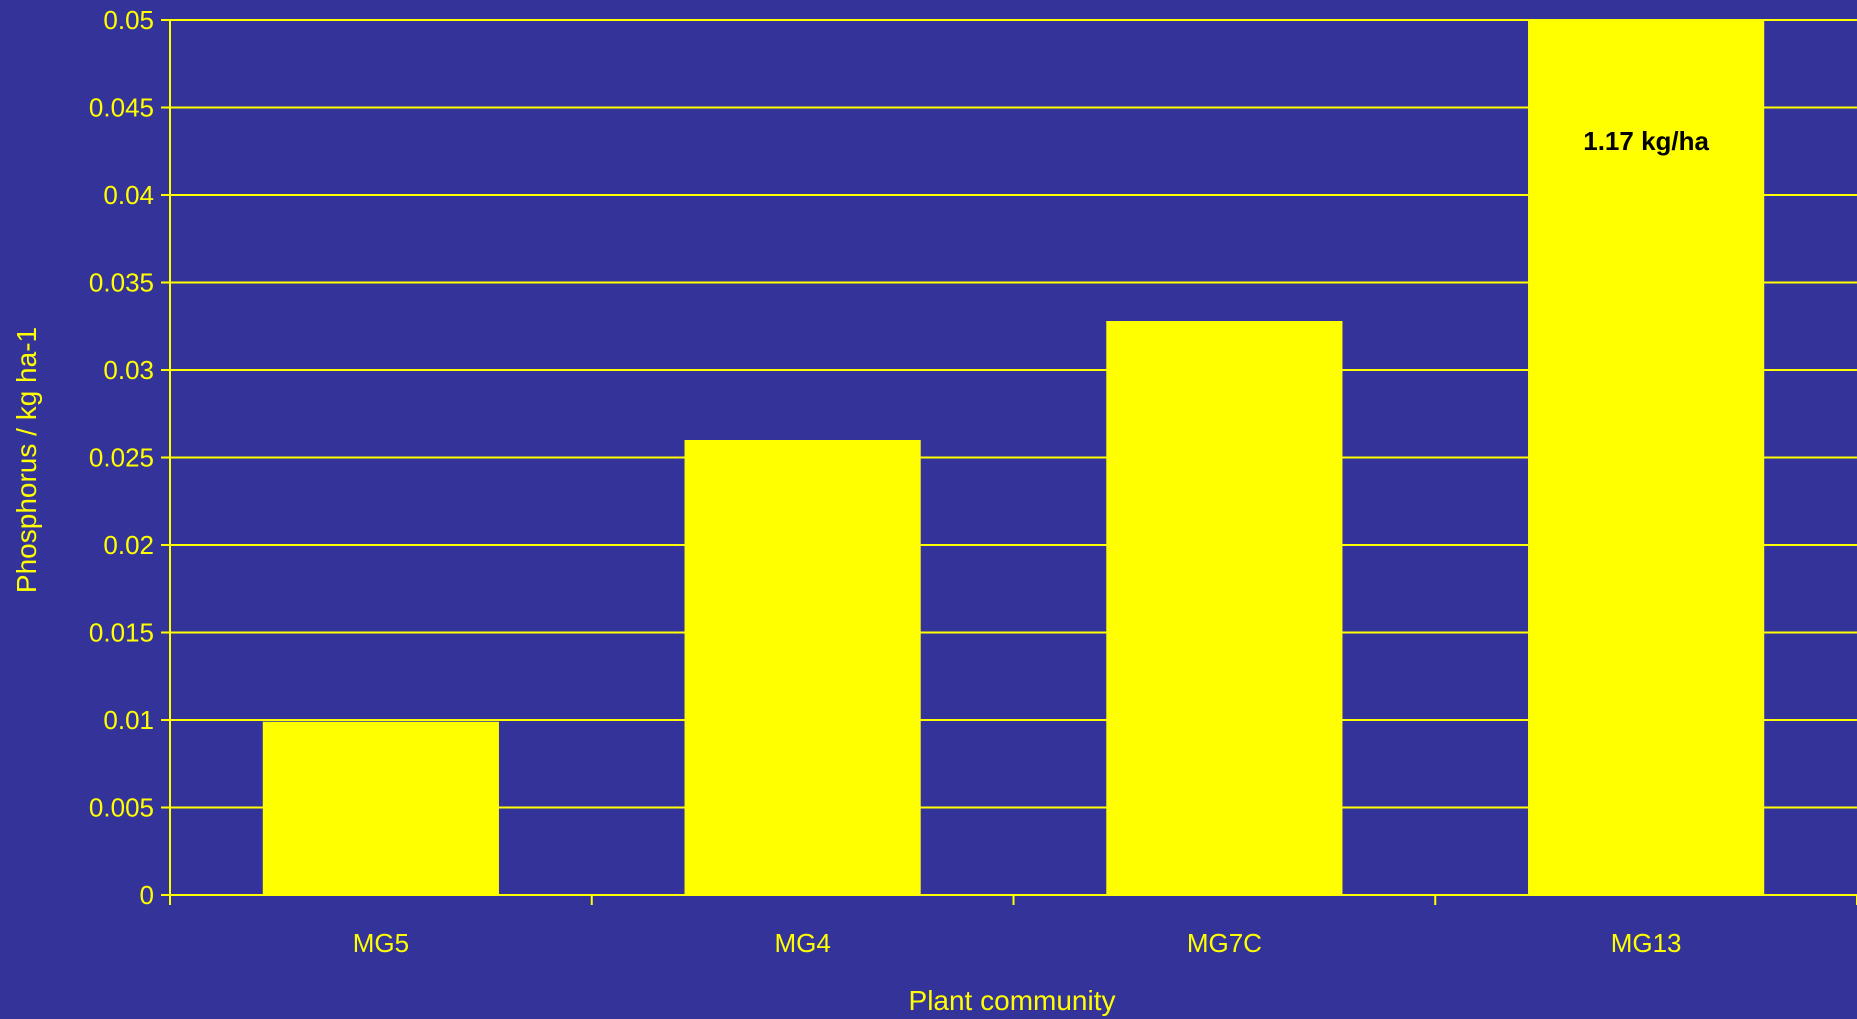 The image size is (1857, 1019). Describe the element at coordinates (802, 667) in the screenshot. I see `bar-mg4` at that location.